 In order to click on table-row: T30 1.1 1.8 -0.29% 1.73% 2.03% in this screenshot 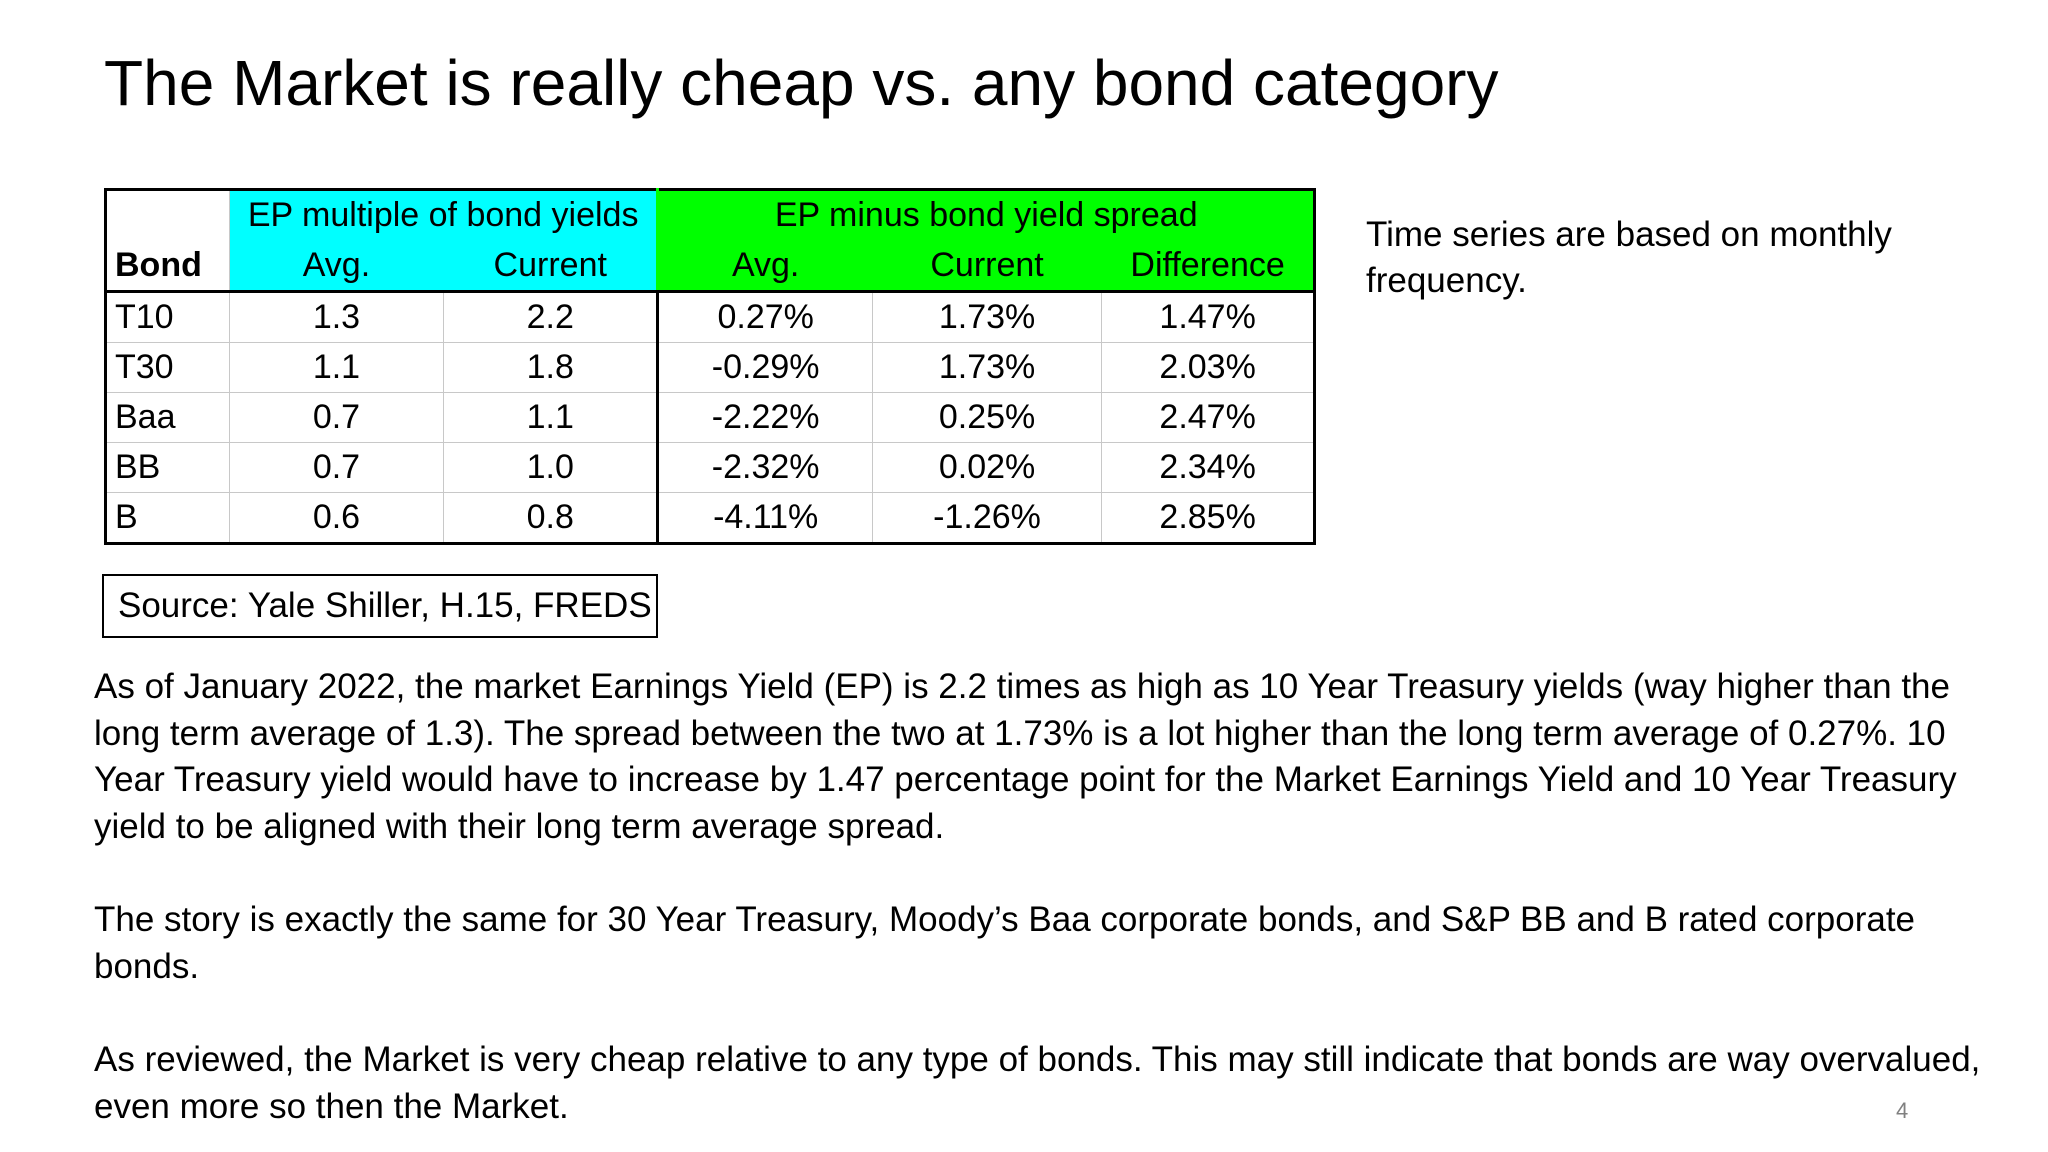, I will do `click(710, 367)`.